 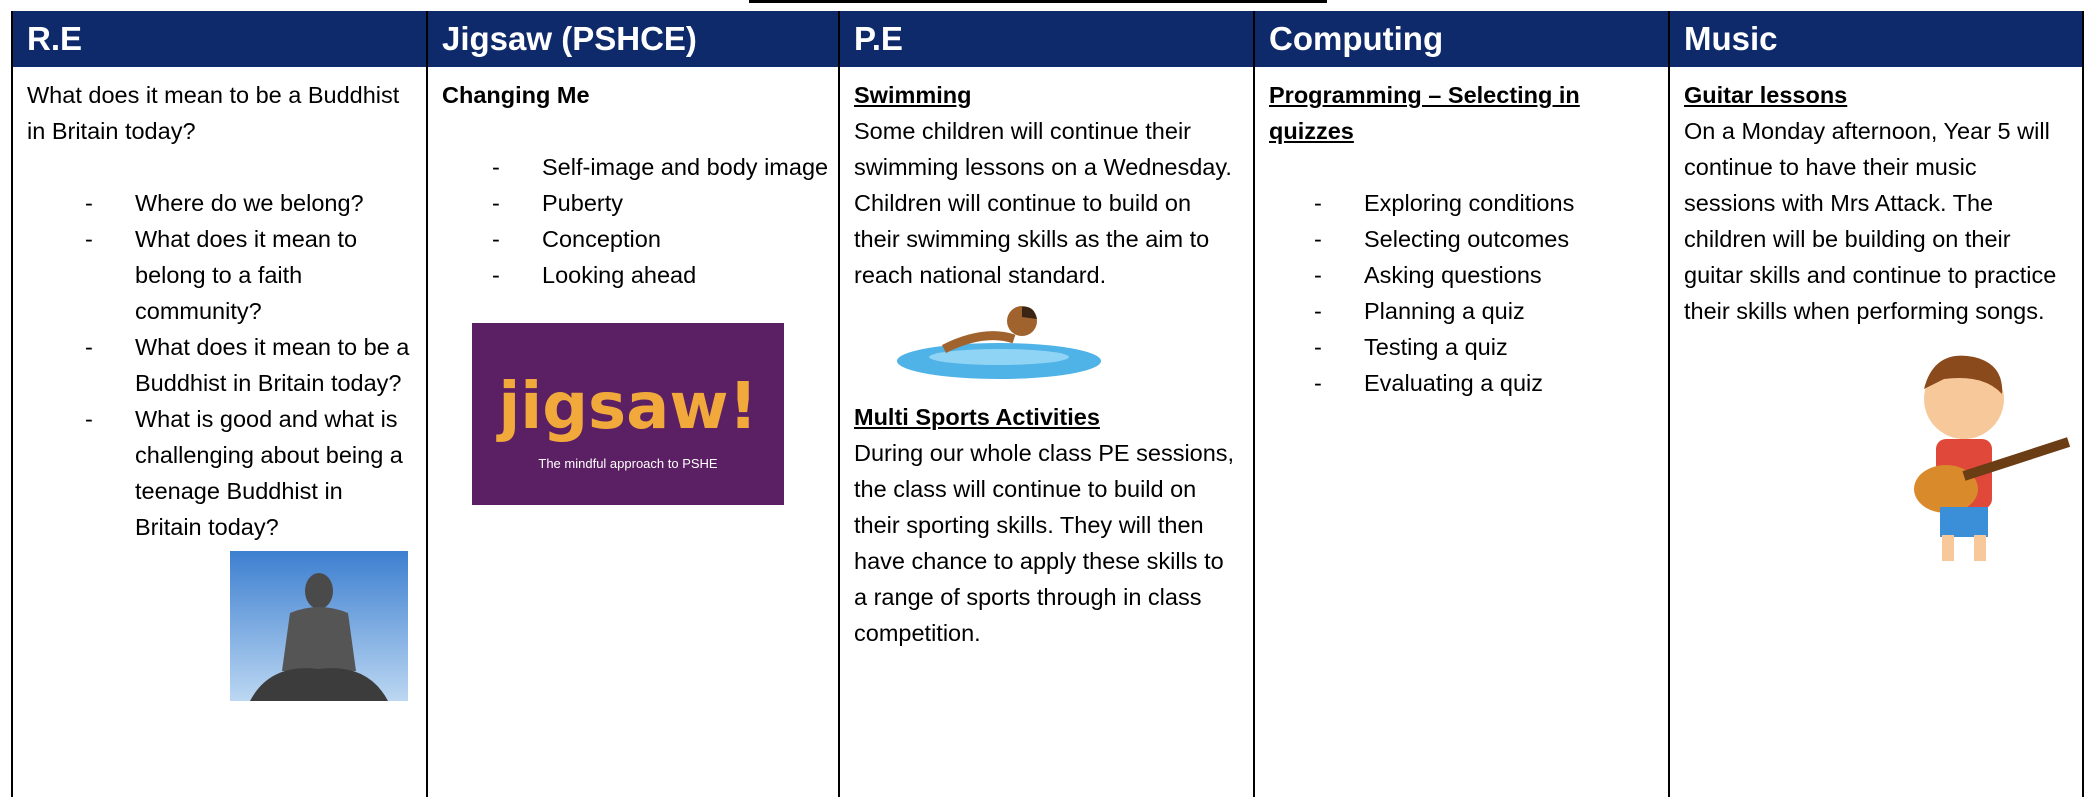 What do you see at coordinates (1461, 39) in the screenshot?
I see `column-header: Computing` at bounding box center [1461, 39].